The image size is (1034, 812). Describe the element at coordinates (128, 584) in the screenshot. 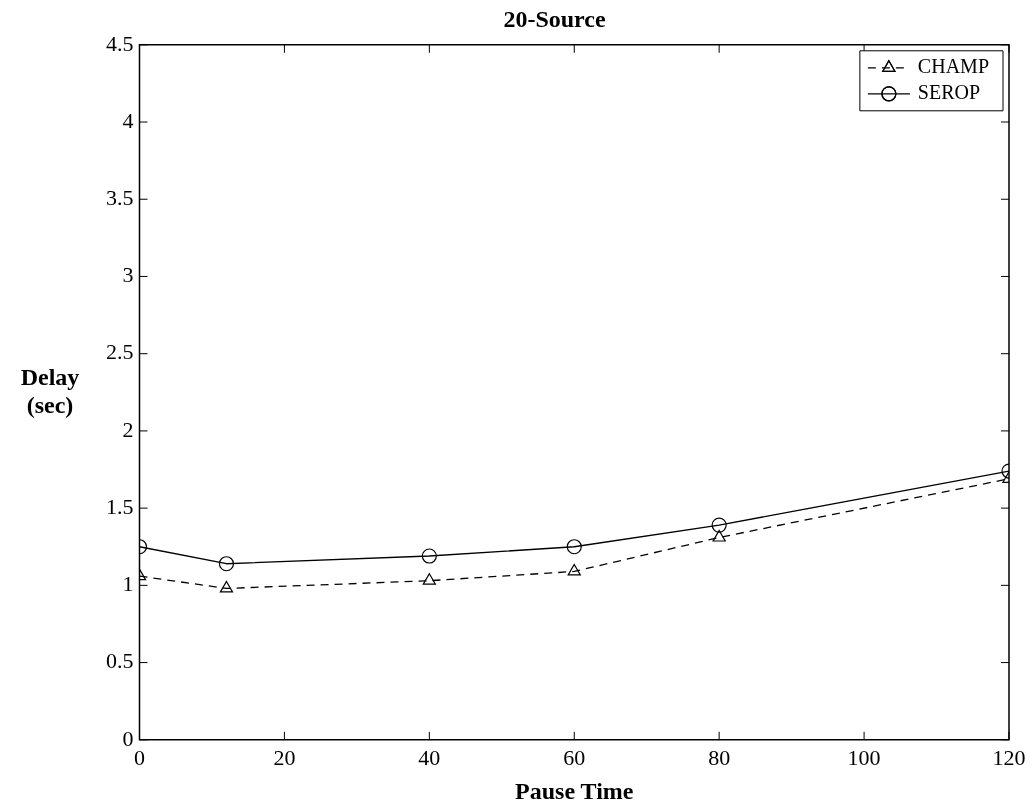

I see `y-tick-label: 1` at that location.